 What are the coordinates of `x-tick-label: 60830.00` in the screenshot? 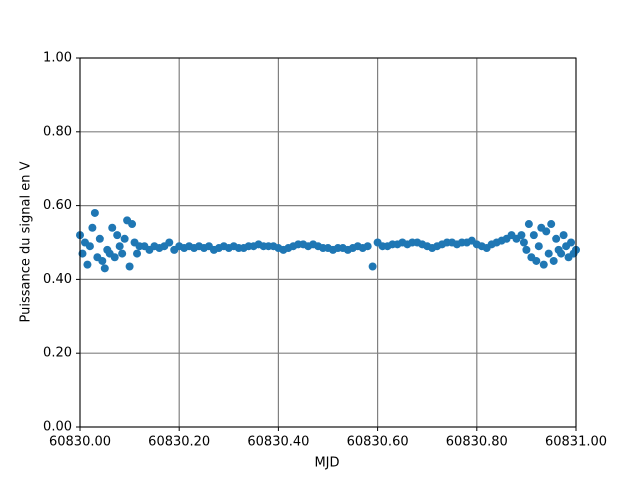 It's located at (80, 442).